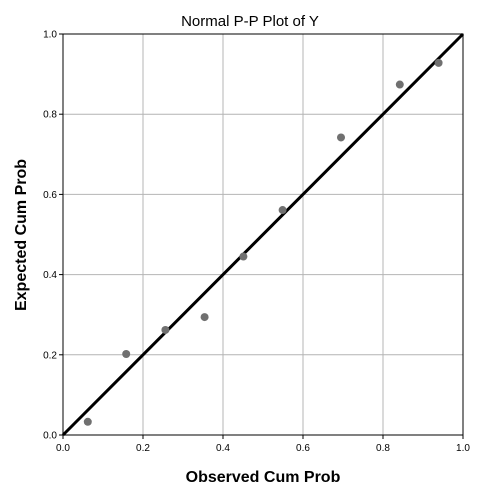 The height and width of the screenshot is (504, 500). What do you see at coordinates (50, 436) in the screenshot?
I see `y-tick-label: 0.0` at bounding box center [50, 436].